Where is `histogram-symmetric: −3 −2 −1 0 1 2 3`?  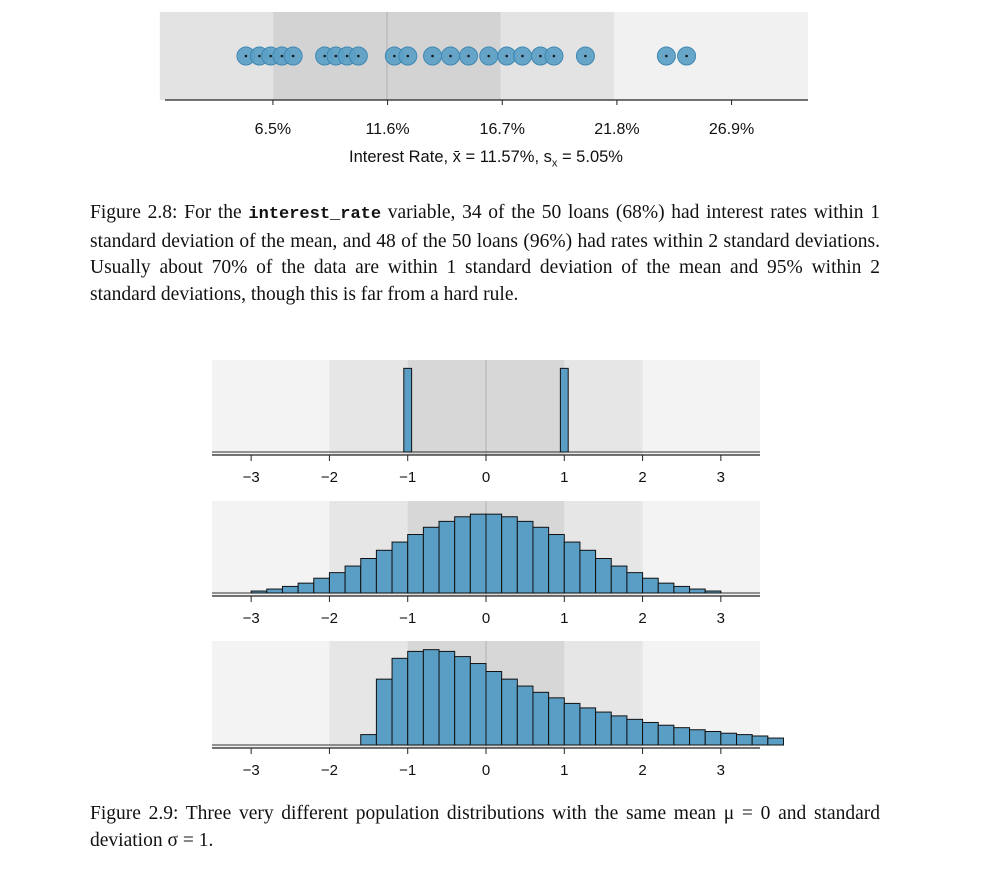
histogram-symmetric: −3 −2 −1 0 1 2 3 is located at coordinates (486, 564).